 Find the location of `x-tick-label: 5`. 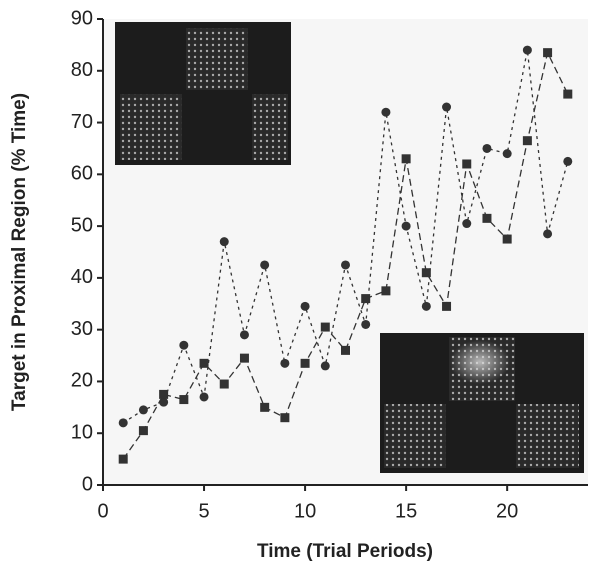

x-tick-label: 5 is located at coordinates (203, 511).